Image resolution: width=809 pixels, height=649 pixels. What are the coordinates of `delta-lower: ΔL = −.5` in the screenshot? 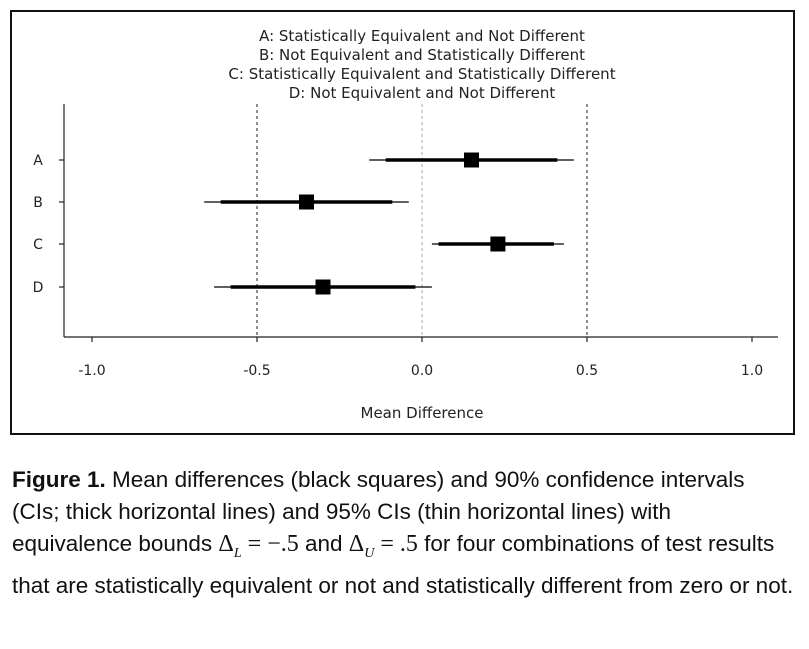 It's located at (258, 546).